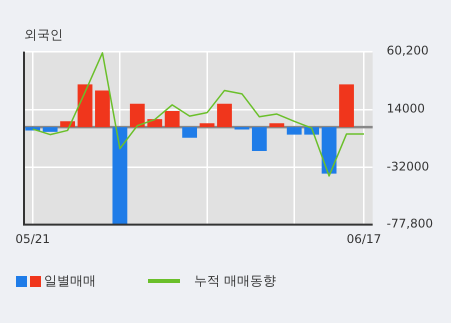 The height and width of the screenshot is (323, 451). Describe the element at coordinates (410, 223) in the screenshot. I see `y-tick-label: -77,800` at that location.